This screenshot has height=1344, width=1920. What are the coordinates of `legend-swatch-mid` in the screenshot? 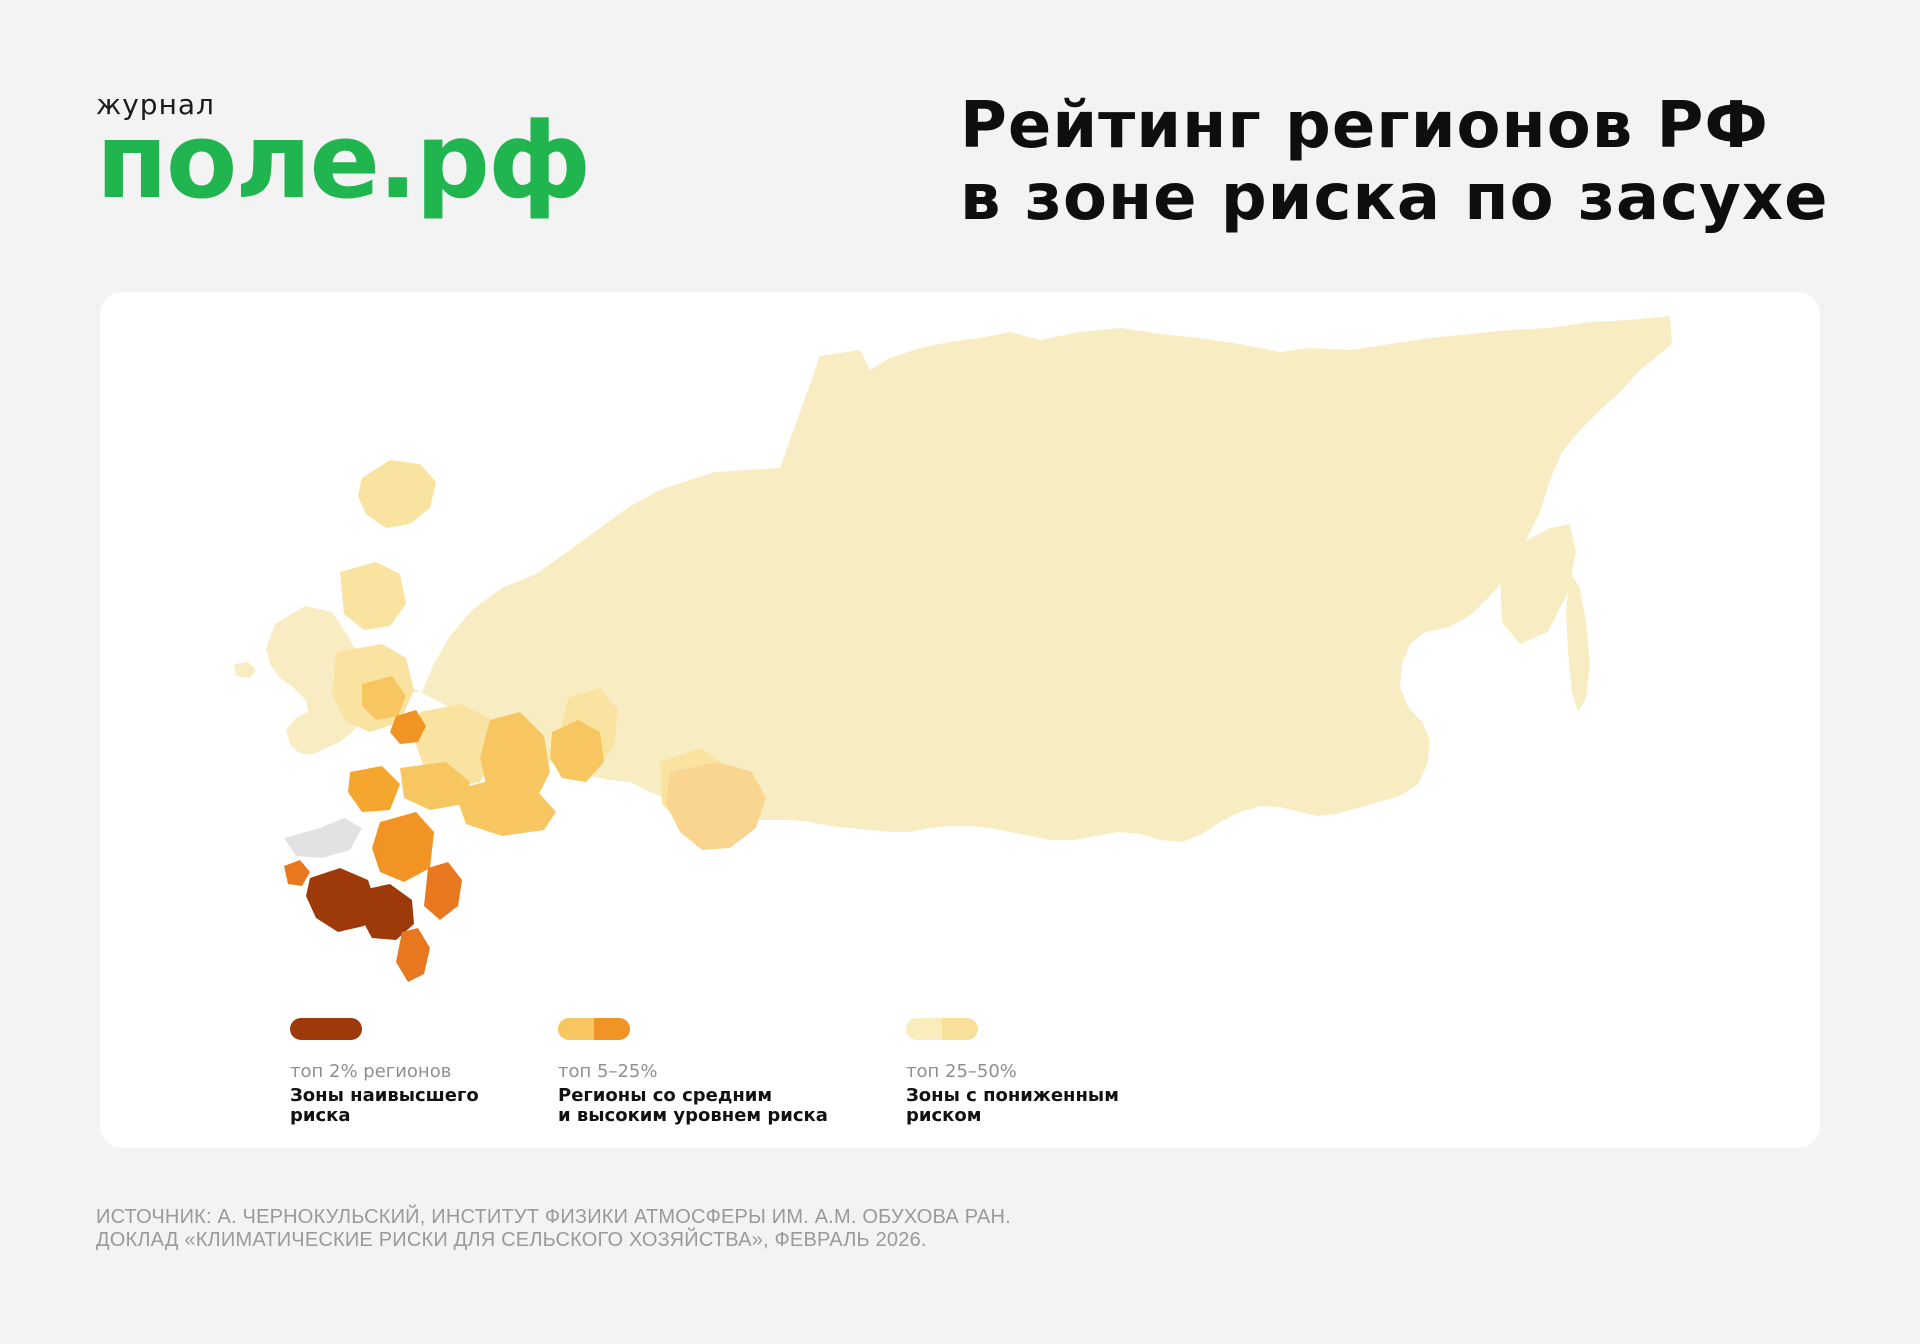 It's located at (594, 1029).